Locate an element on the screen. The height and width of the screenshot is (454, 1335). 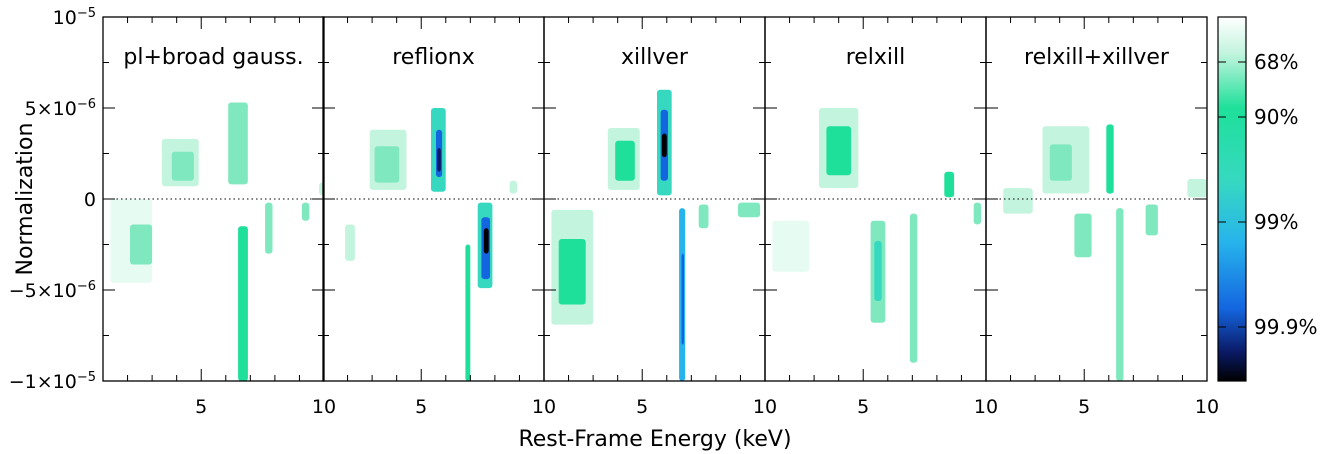
colorbar: 68% 90% 99% 99.9% is located at coordinates (1267, 199).